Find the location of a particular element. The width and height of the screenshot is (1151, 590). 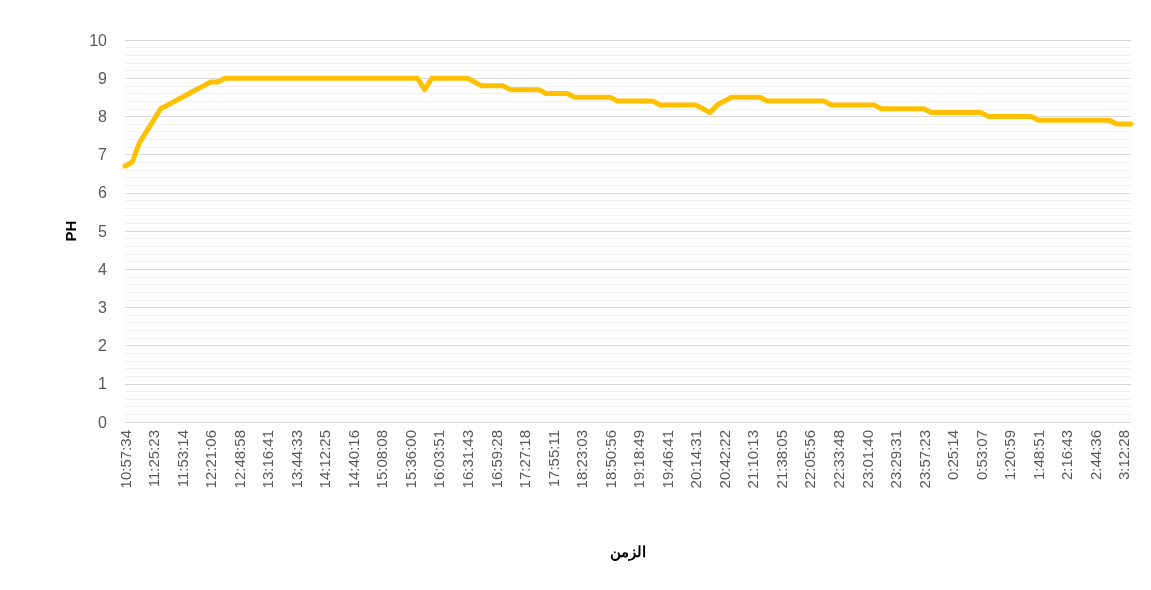

x-tick-label: 18:50:56 is located at coordinates (610, 459).